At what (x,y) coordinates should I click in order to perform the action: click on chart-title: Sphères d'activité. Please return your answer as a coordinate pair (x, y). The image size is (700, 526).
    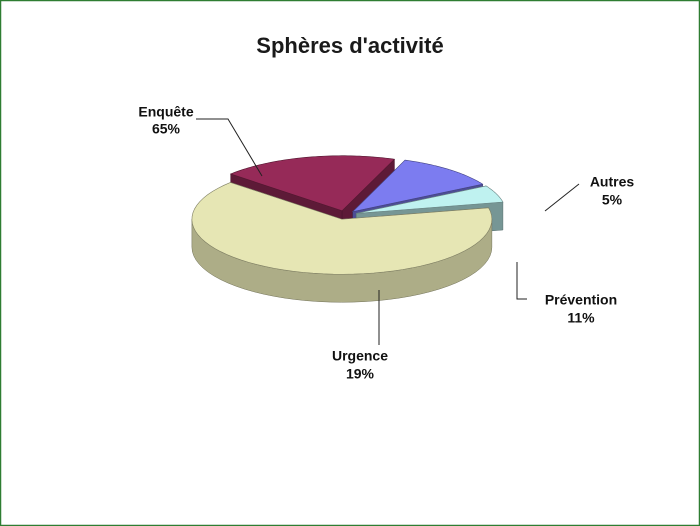
    Looking at the image, I should click on (349, 45).